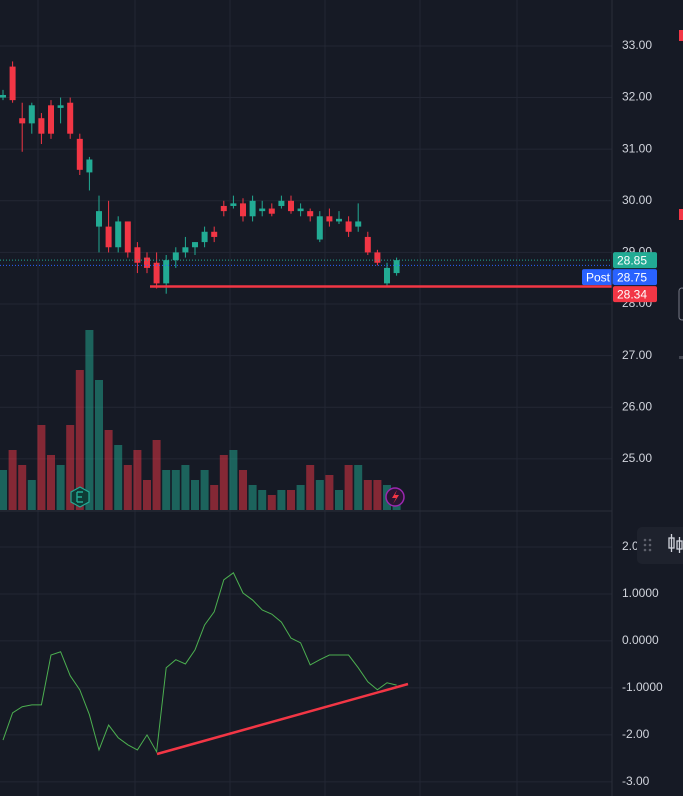 This screenshot has width=683, height=796. Describe the element at coordinates (675, 543) in the screenshot. I see `candle-tool-icon` at that location.